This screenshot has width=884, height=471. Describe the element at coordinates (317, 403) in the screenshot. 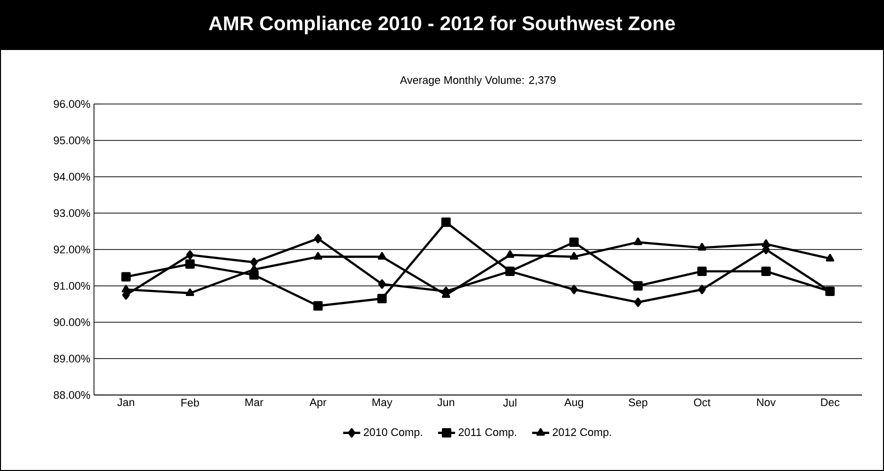

I see `x-tick-label: Apr` at that location.